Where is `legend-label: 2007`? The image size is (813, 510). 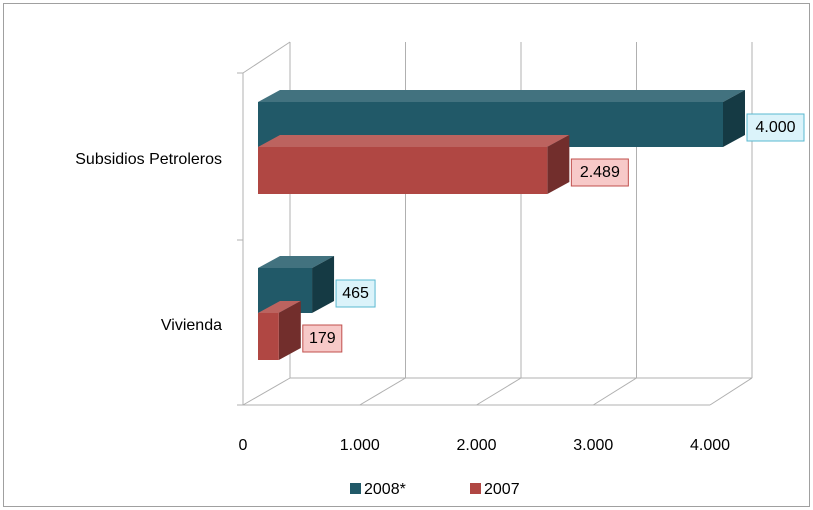 legend-label: 2007 is located at coordinates (502, 489).